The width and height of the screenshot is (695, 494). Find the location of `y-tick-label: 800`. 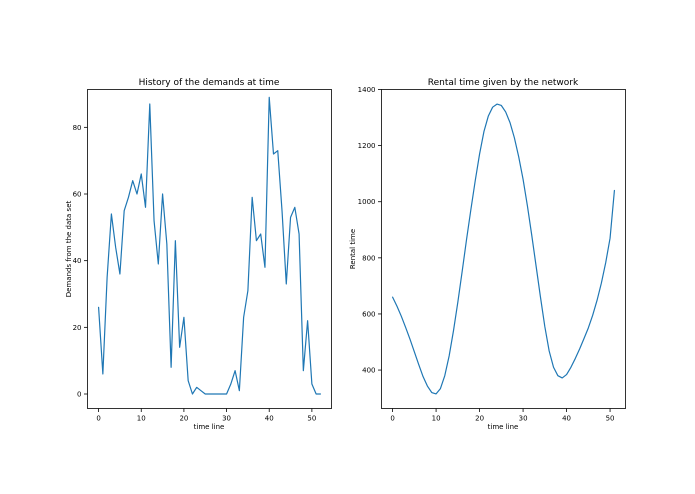

y-tick-label: 800 is located at coordinates (368, 258).